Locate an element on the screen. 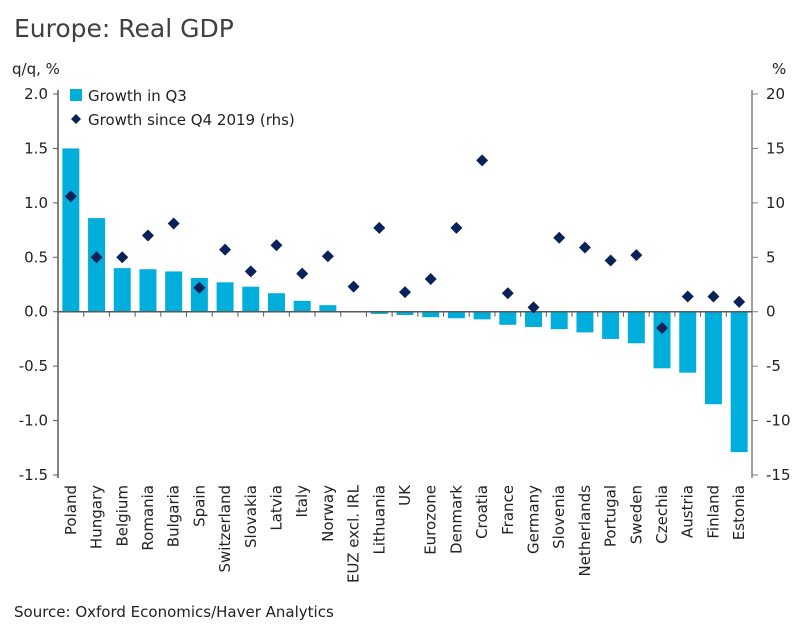 Image resolution: width=801 pixels, height=638 pixels. bar-romania is located at coordinates (148, 290).